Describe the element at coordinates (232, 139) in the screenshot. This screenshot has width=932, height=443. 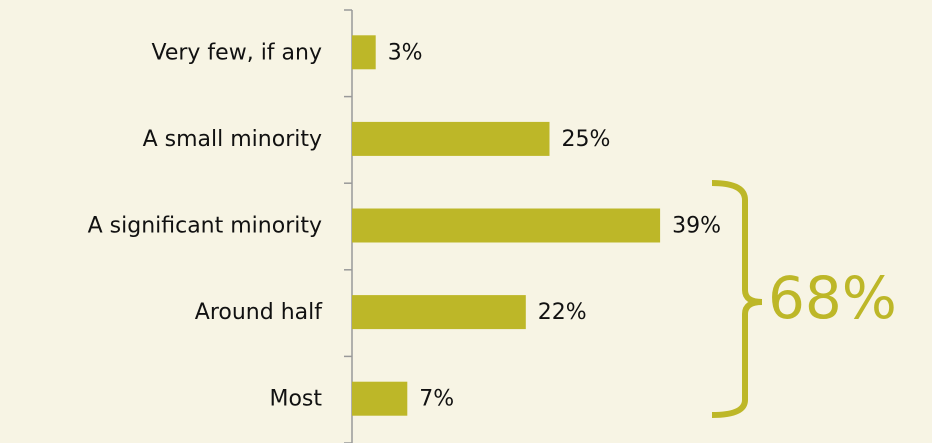
I see `y-tick-label: A small minority` at that location.